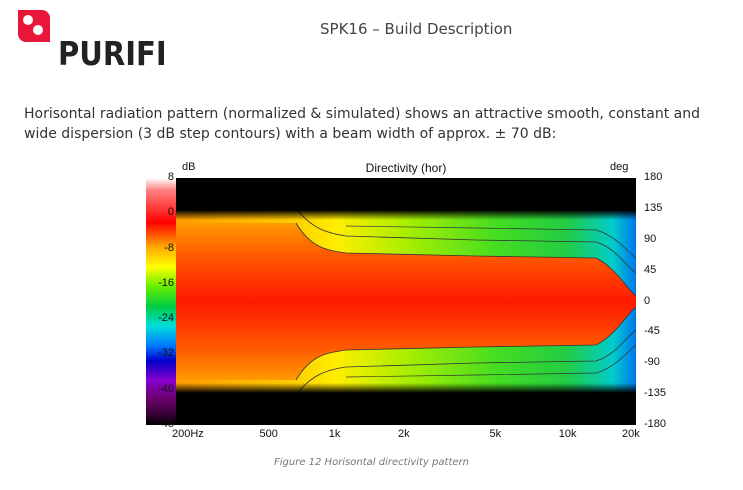 This screenshot has height=490, width=743. I want to click on x-axis-tick-label: 500, so click(268, 434).